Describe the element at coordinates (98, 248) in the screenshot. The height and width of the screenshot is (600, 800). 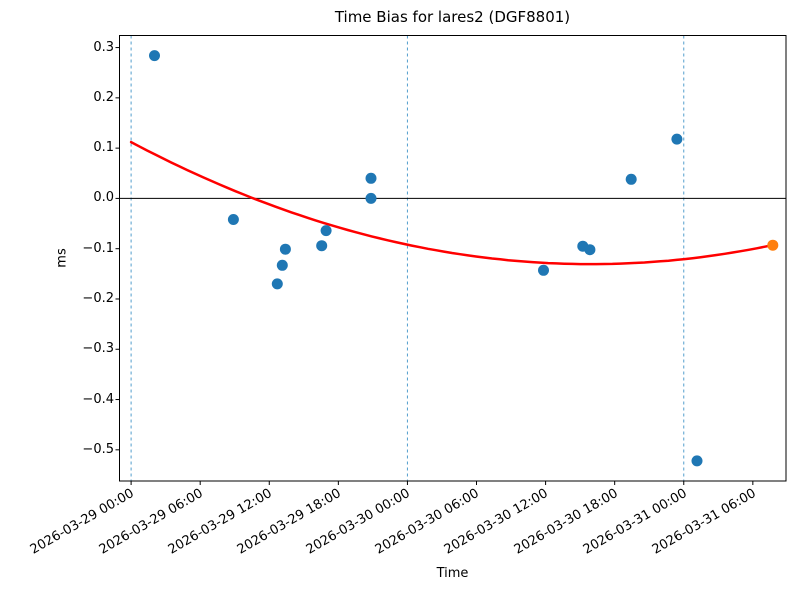
I see `y-tick-label: −0.1` at that location.